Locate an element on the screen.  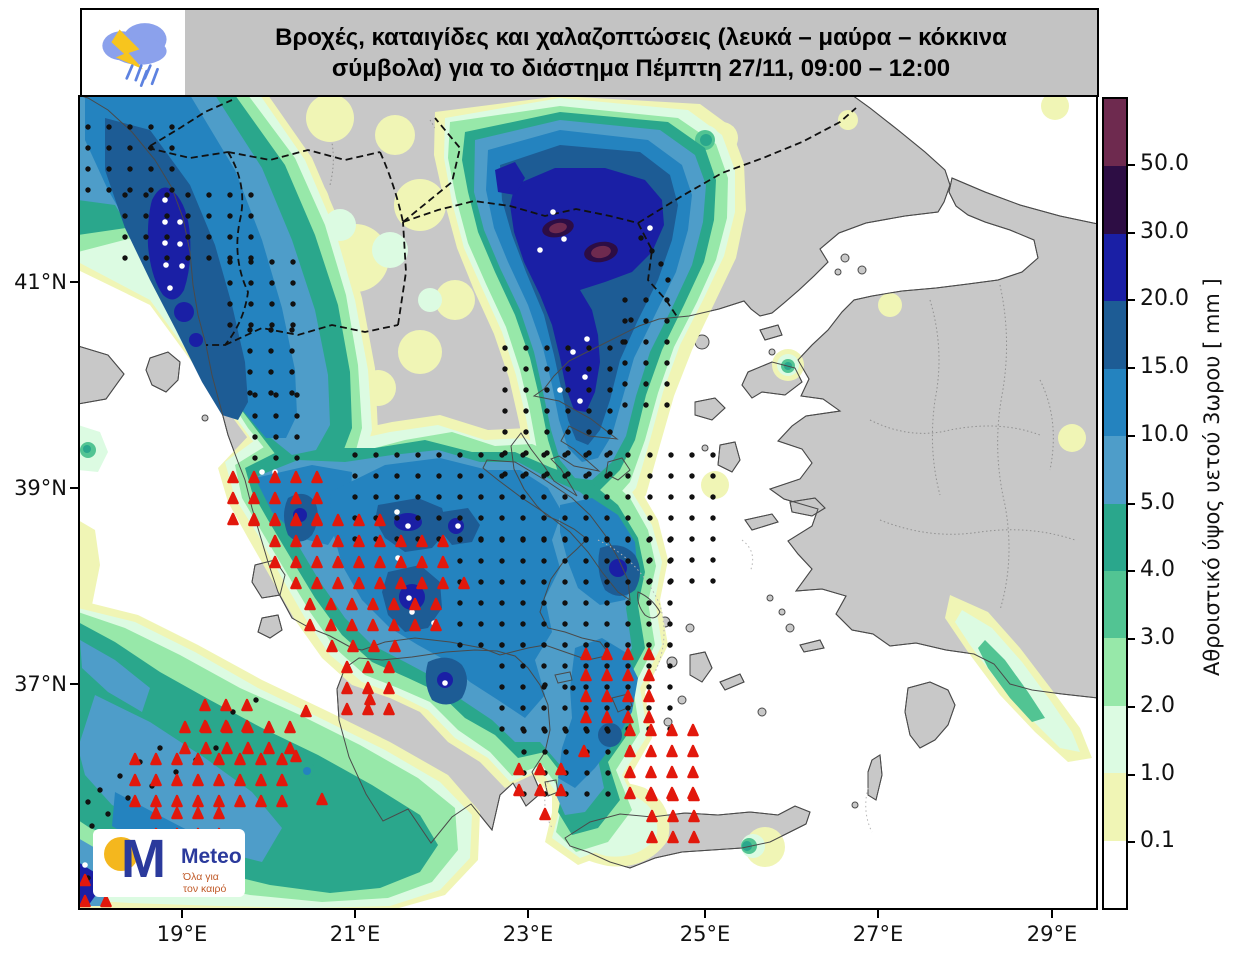
x-tick-label: 27°E is located at coordinates (878, 934).